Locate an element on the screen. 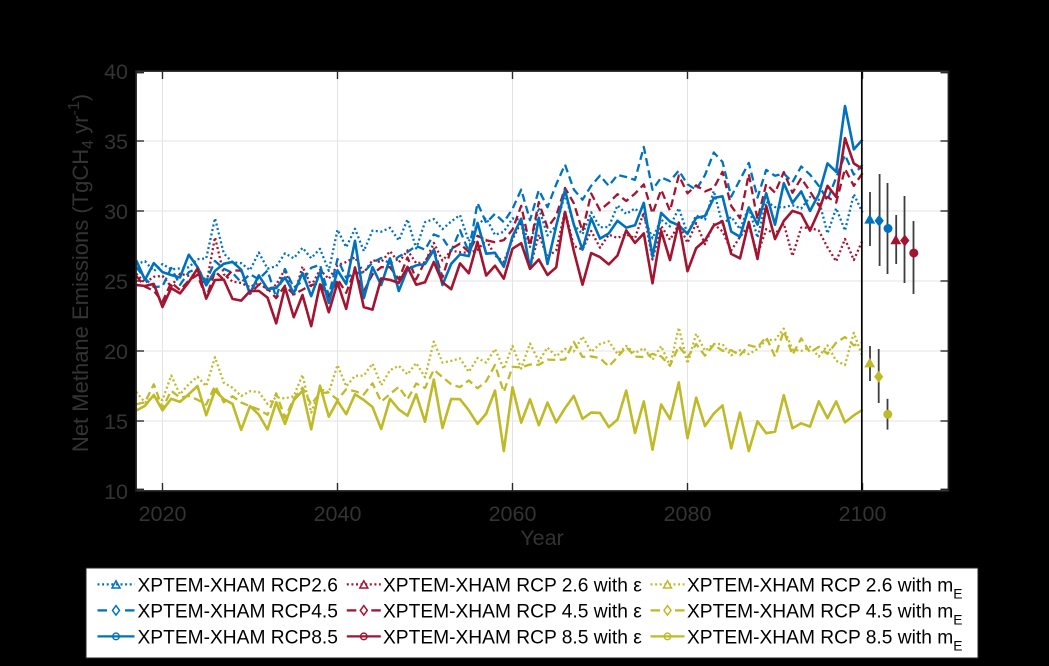 This screenshot has width=1049, height=666. svg-text: 15 is located at coordinates (116, 422).